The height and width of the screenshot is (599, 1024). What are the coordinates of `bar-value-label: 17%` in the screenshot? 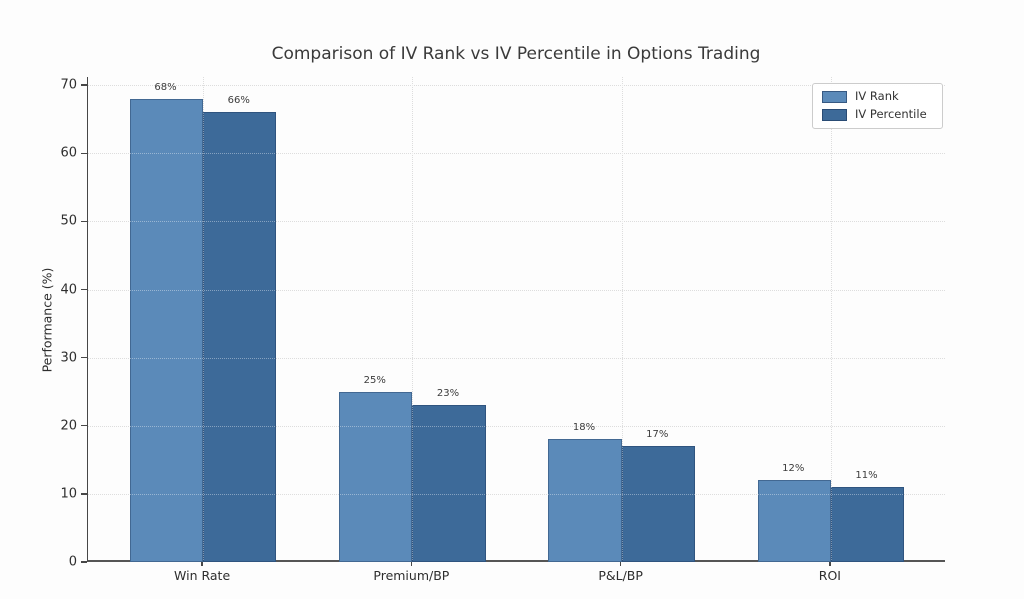 It's located at (657, 435).